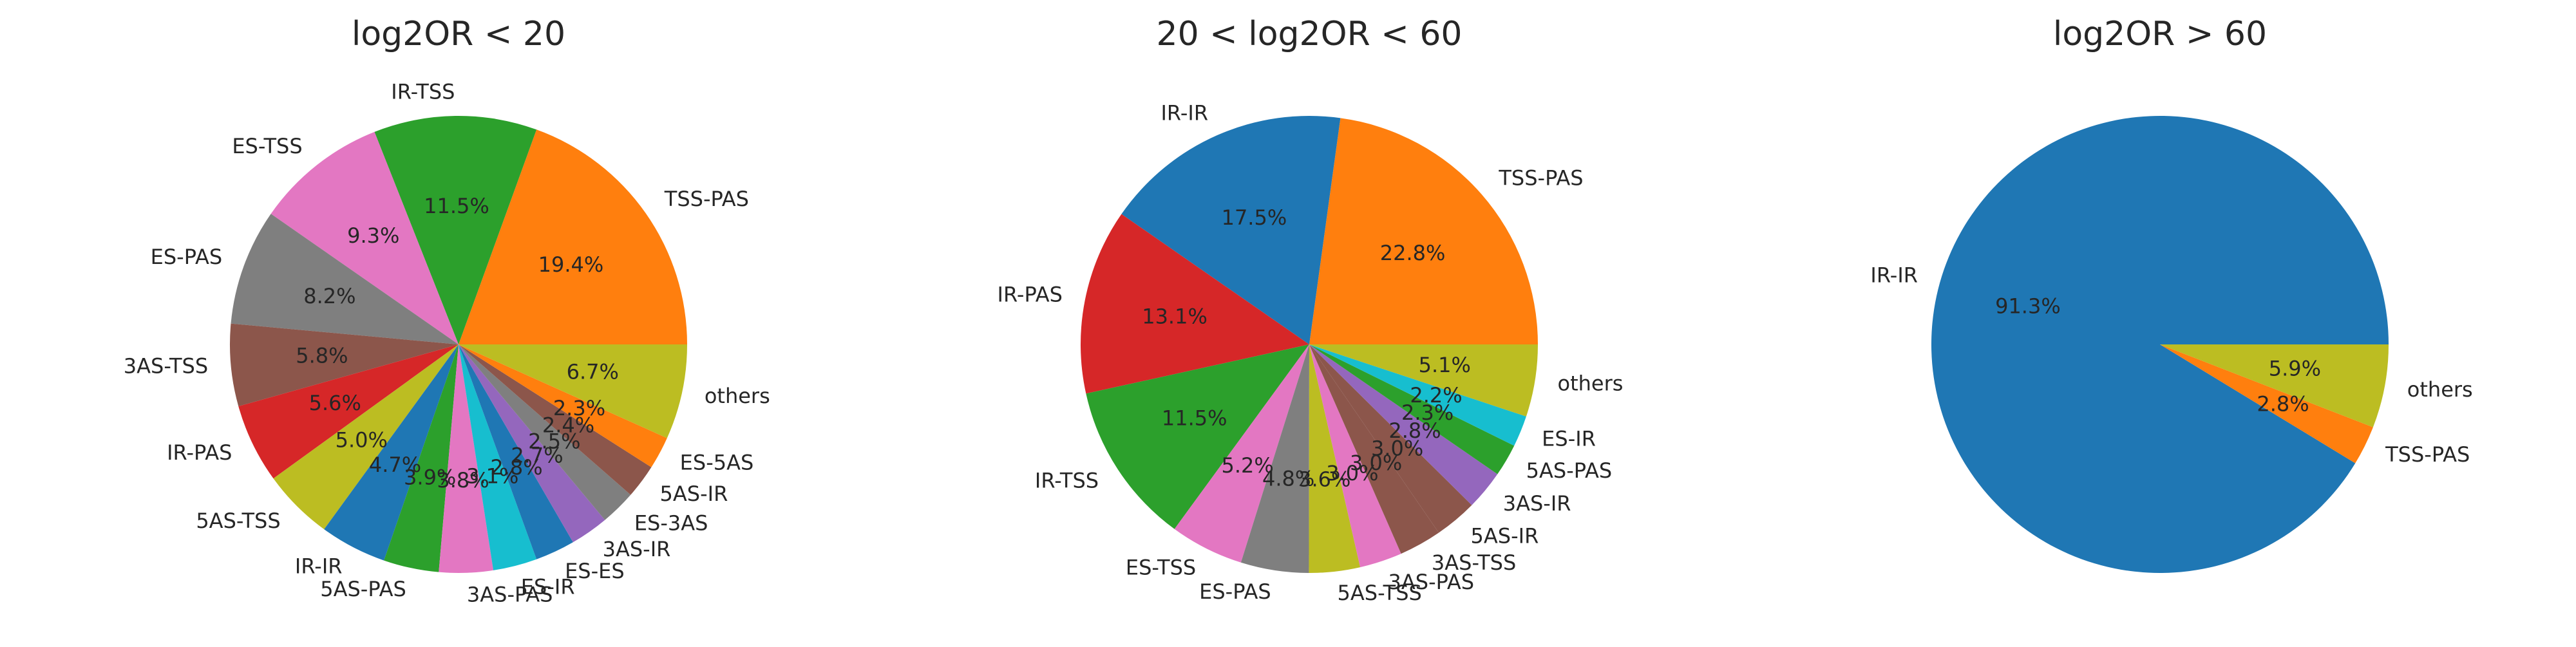 The width and height of the screenshot is (2576, 647). Describe the element at coordinates (1067, 481) in the screenshot. I see `slice-label: IR-TSS` at that location.